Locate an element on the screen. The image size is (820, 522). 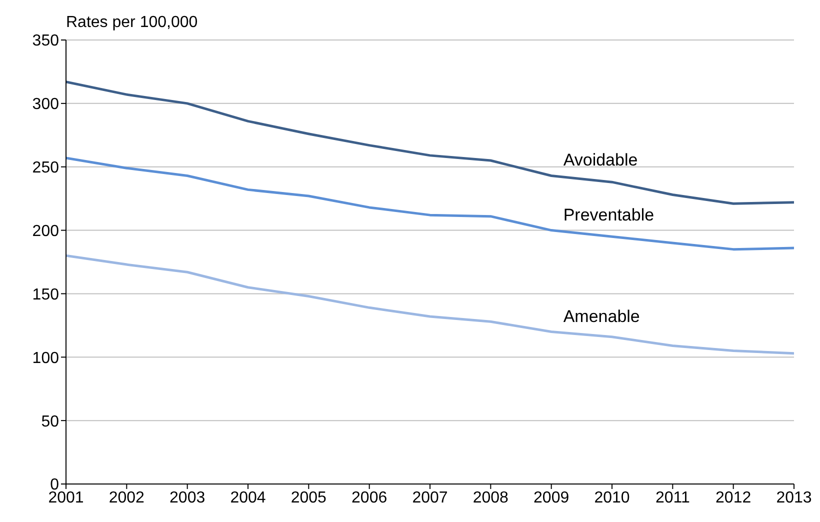
x-tick-label: 2008 is located at coordinates (490, 497).